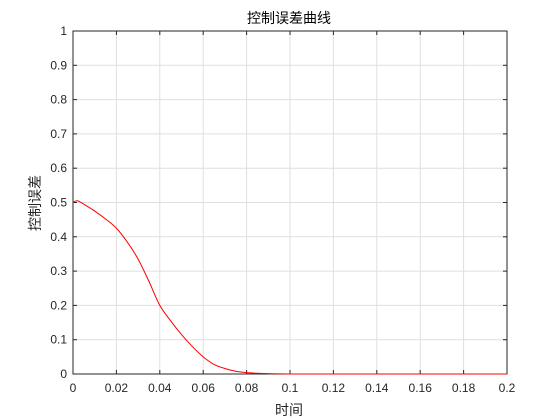  Describe the element at coordinates (160, 388) in the screenshot. I see `x-tick-label: 0.04` at that location.